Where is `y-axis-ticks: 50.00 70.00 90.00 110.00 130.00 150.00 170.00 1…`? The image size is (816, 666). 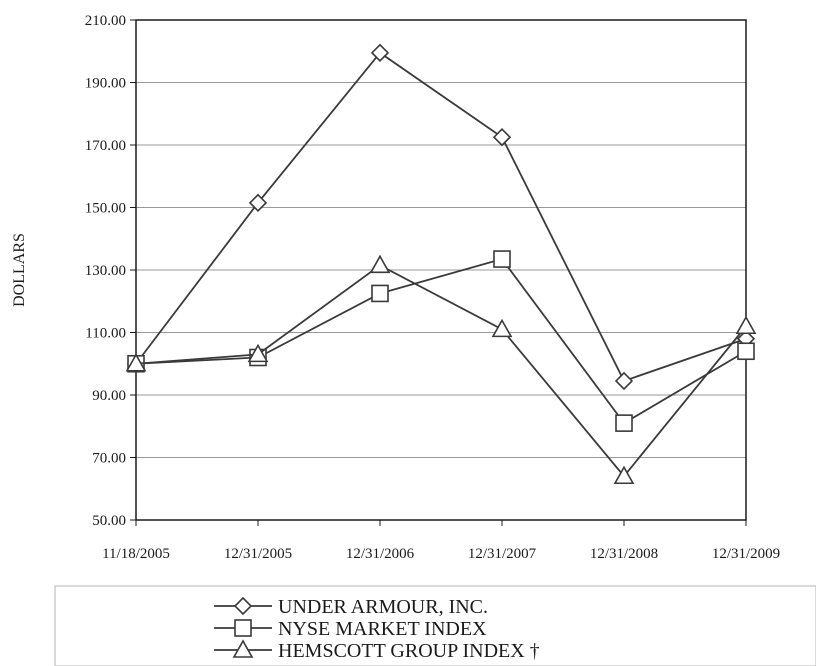 y-axis-ticks: 50.00 70.00 90.00 110.00 130.00 150.00 170.00 1… is located at coordinates (110, 271).